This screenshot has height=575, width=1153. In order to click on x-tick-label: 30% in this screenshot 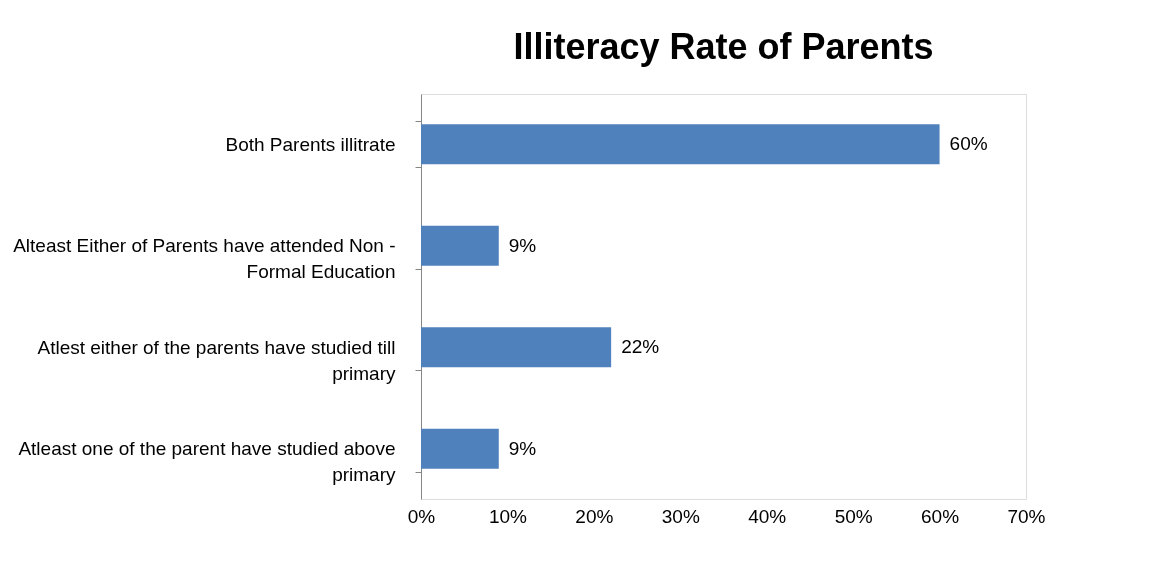, I will do `click(680, 516)`.